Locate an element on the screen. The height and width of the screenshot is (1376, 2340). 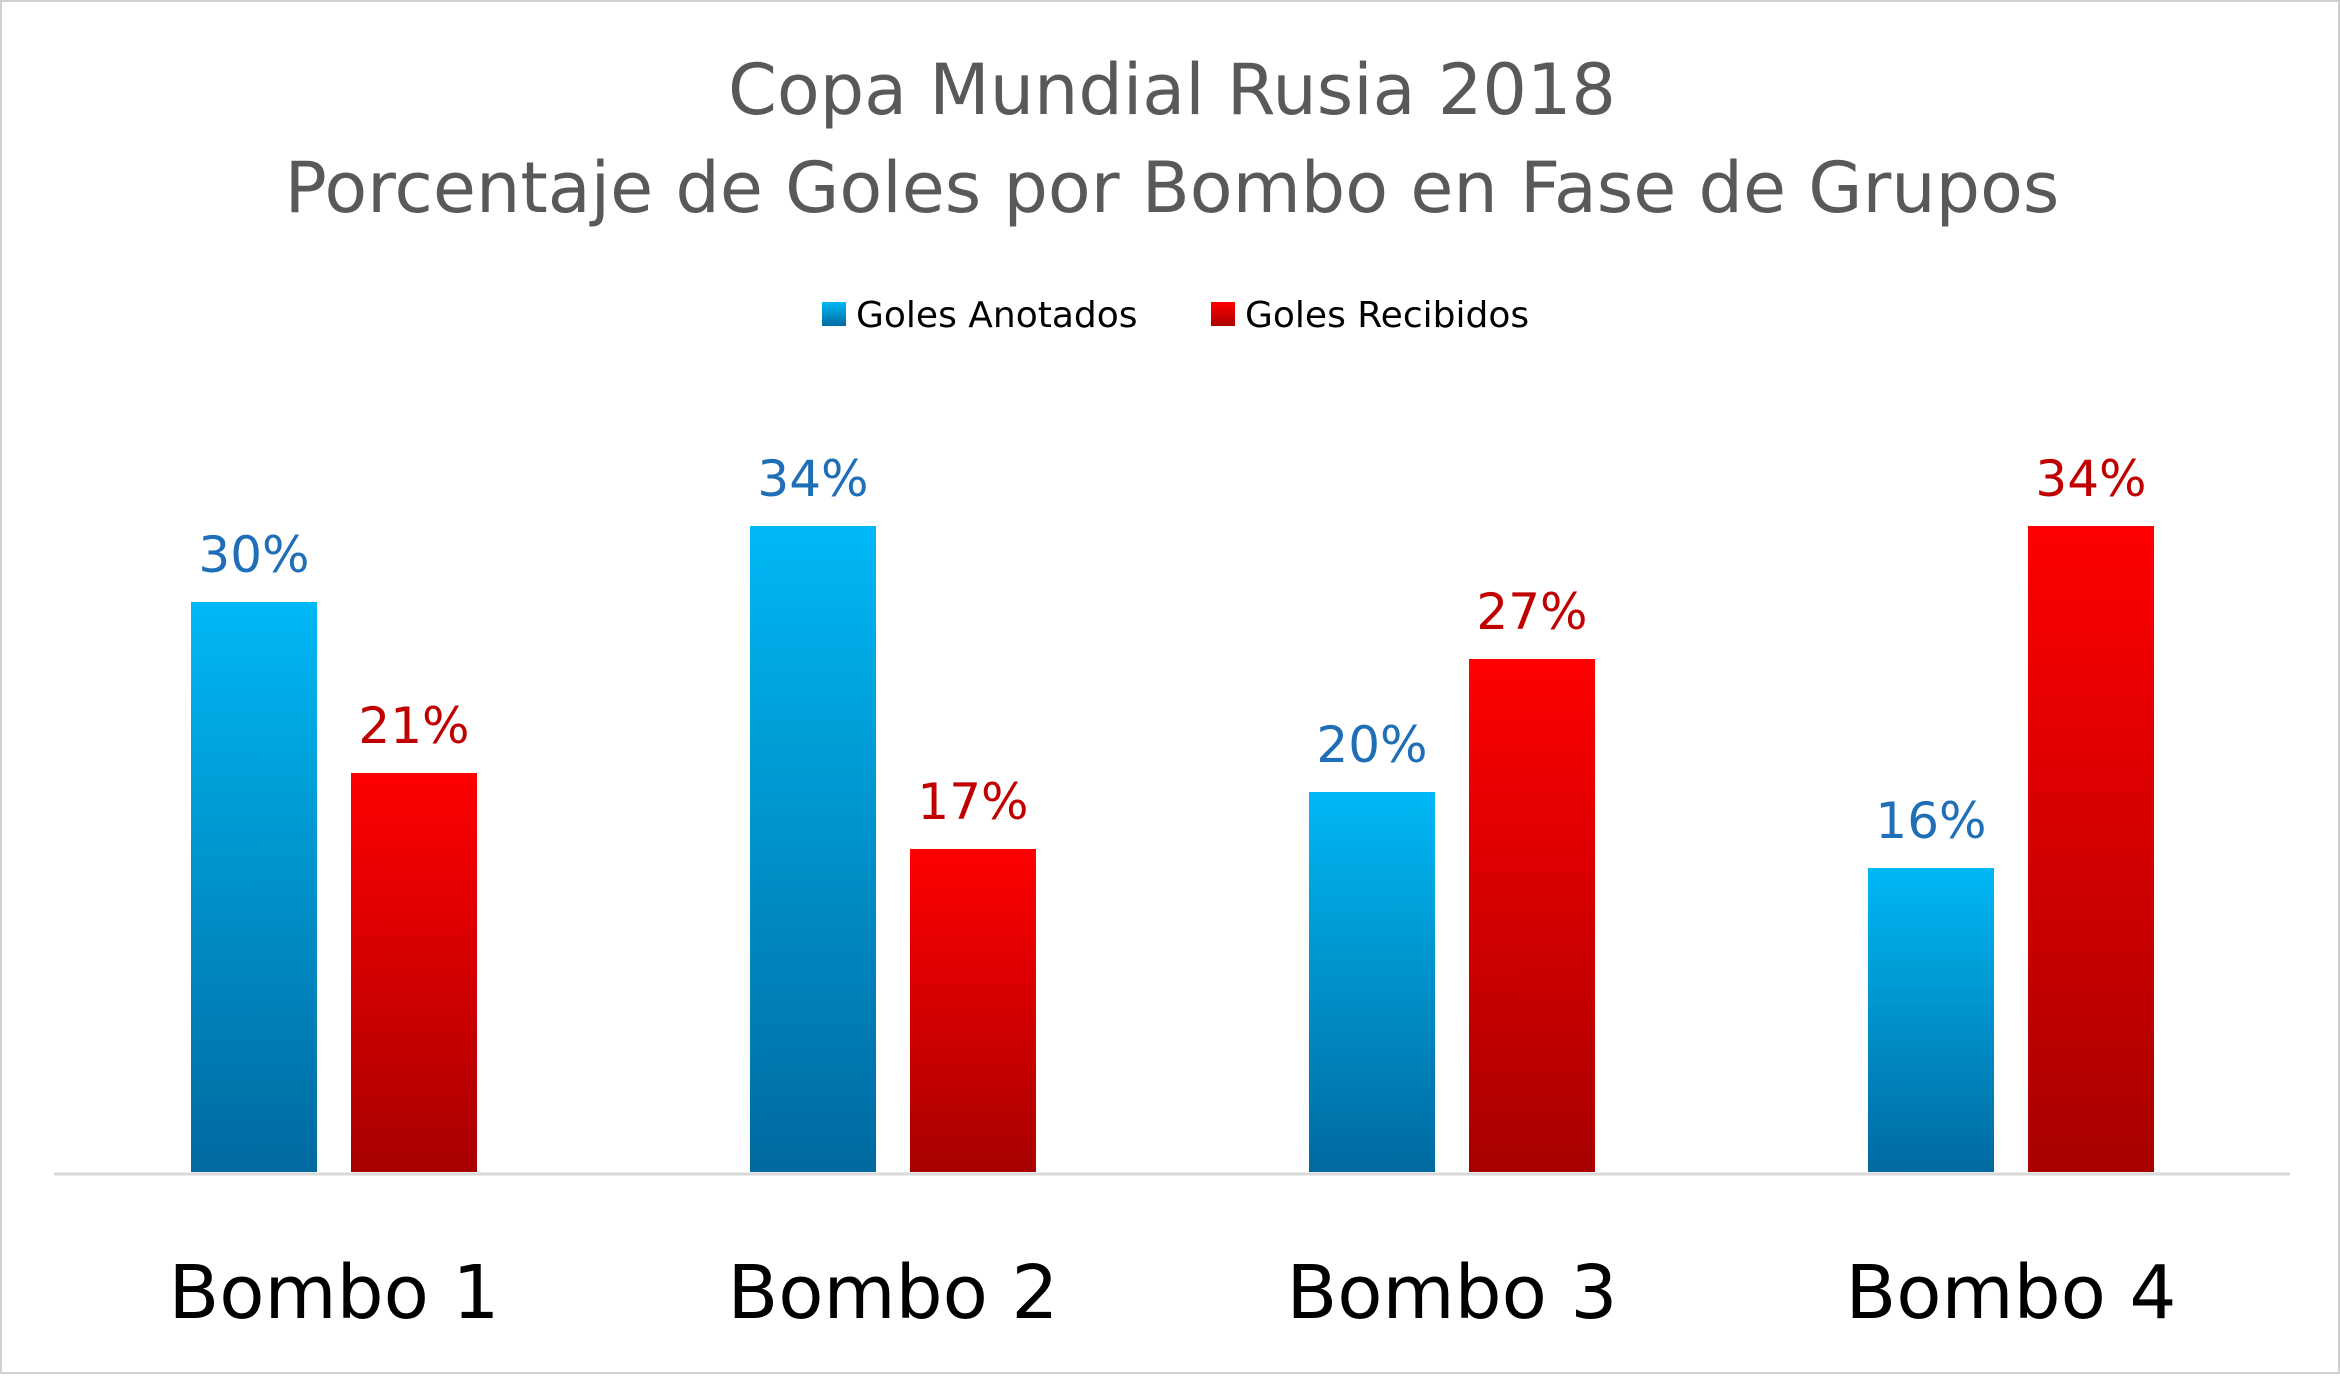
category-labels: Bombo 1 Bombo 2 Bombo 3 Bombo 4 is located at coordinates (1173, 1293).